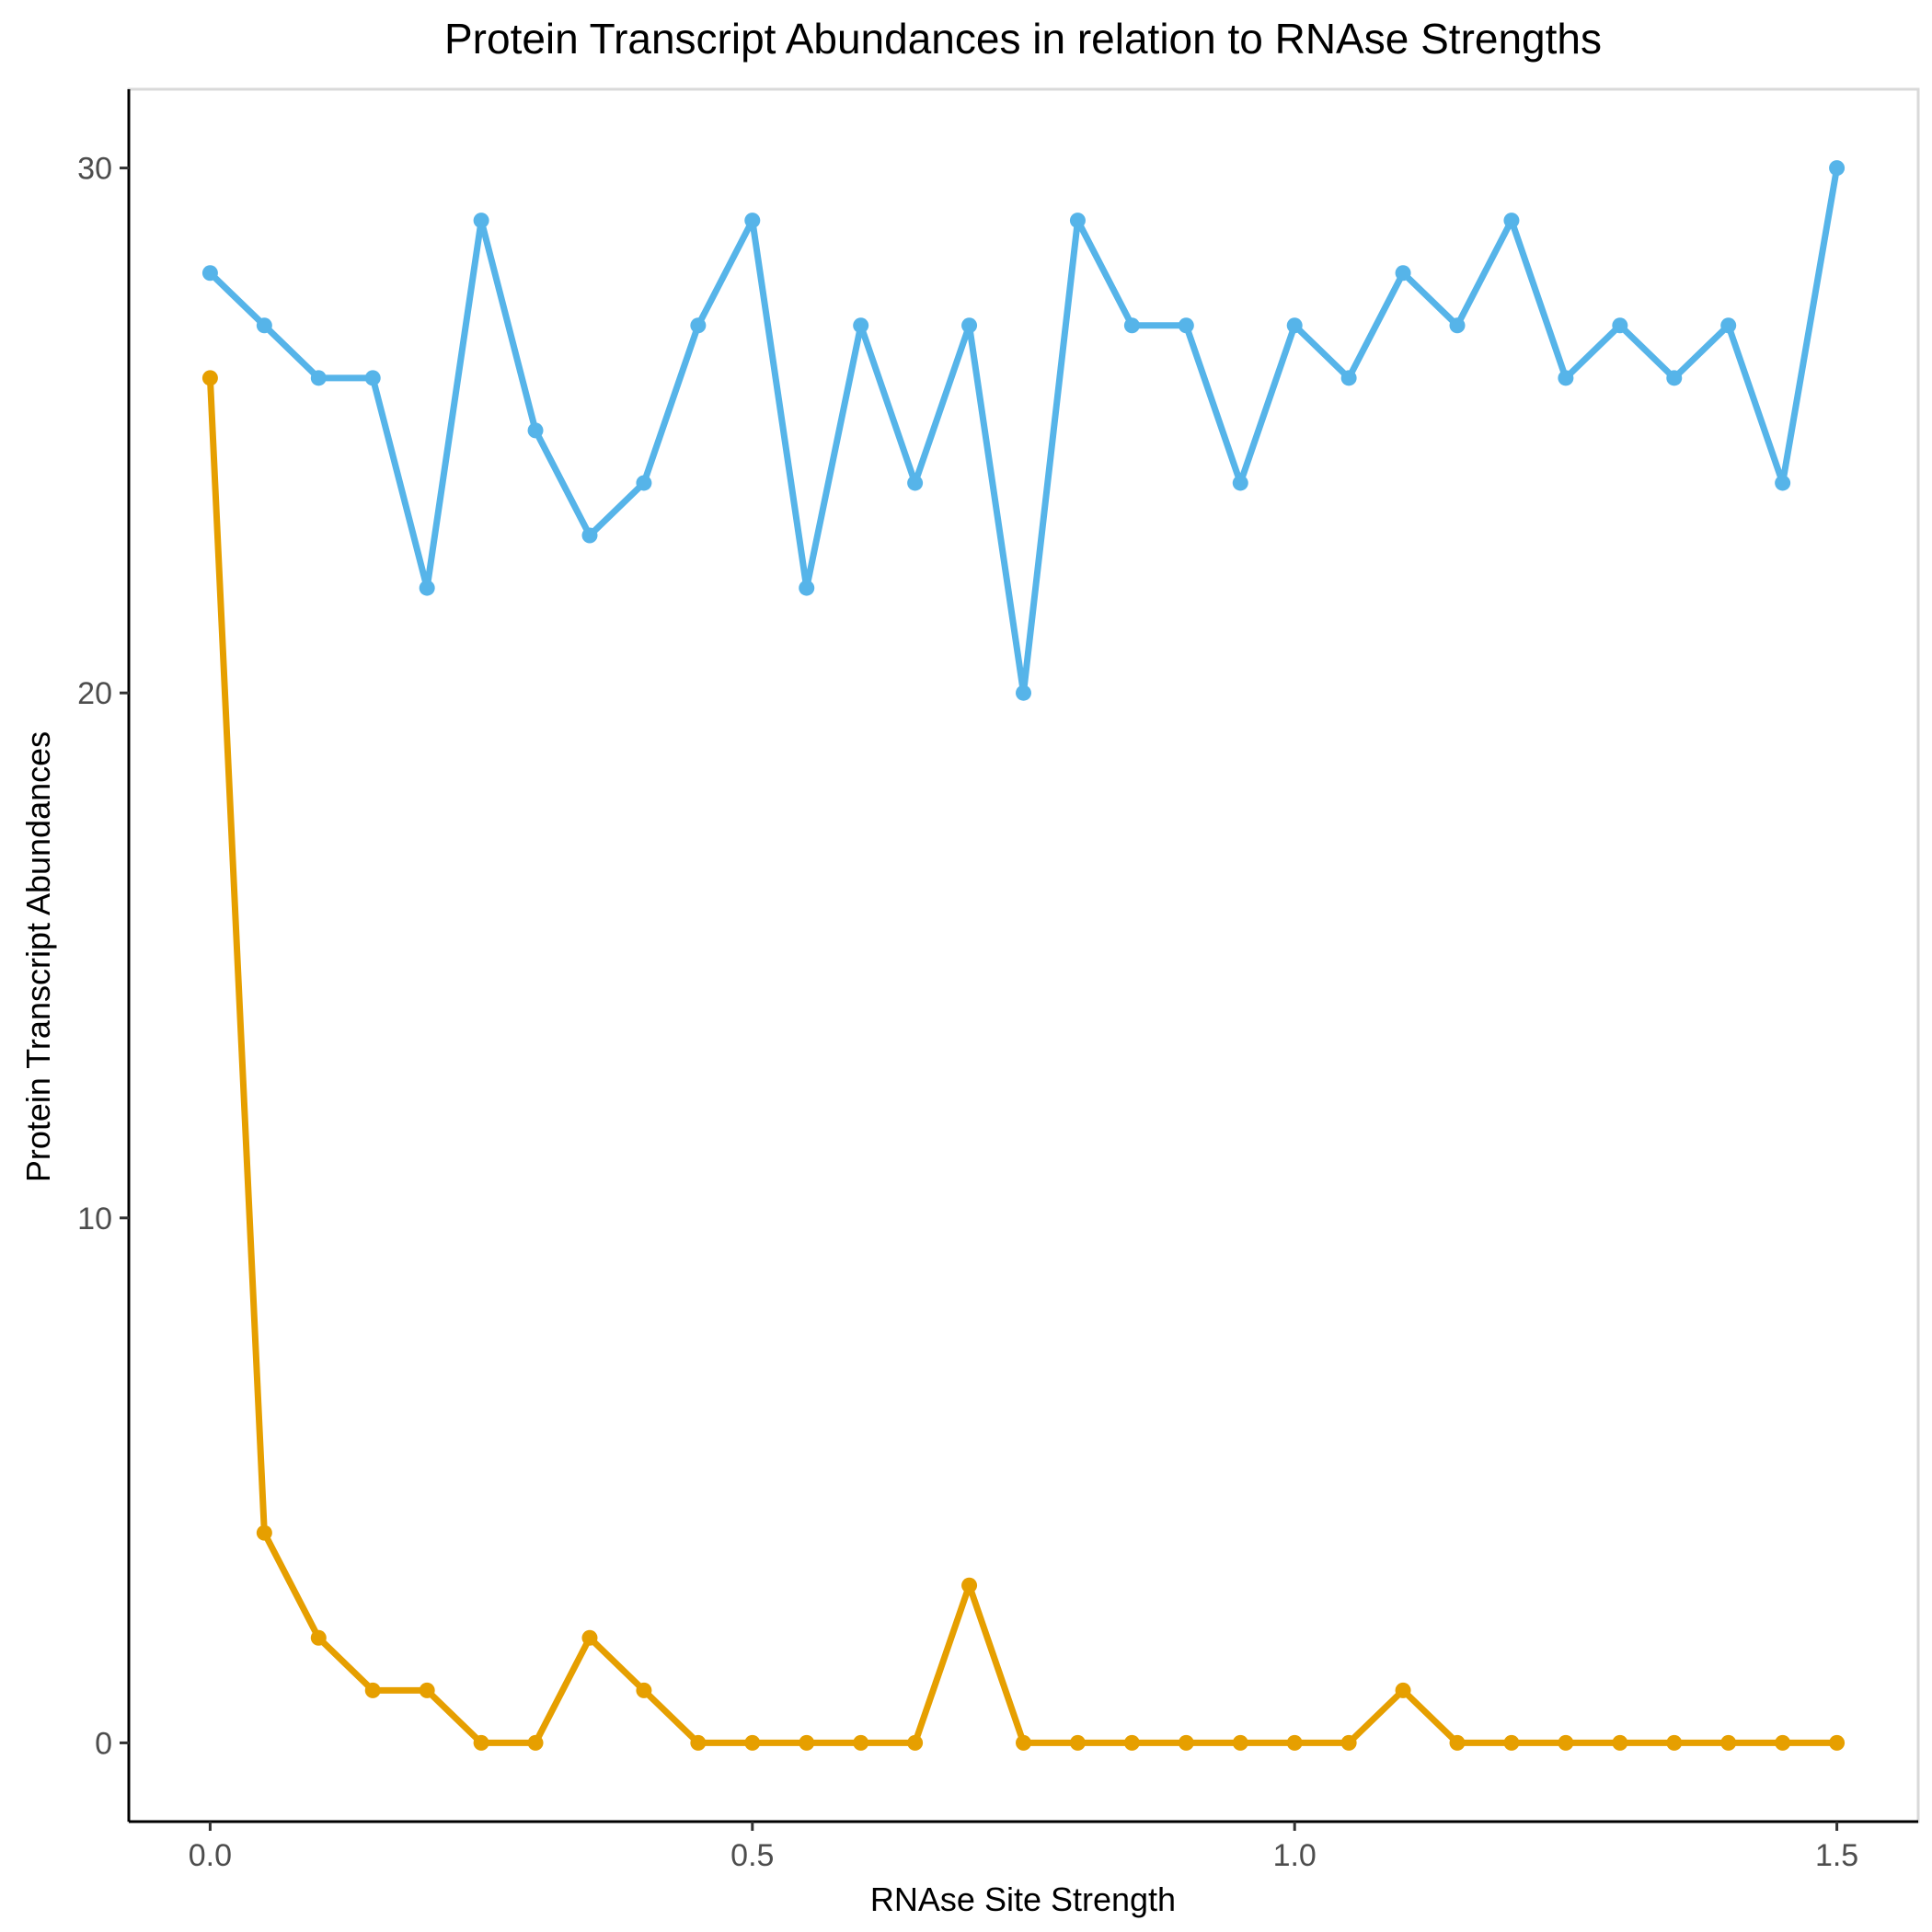  Describe the element at coordinates (103, 956) in the screenshot. I see `y-axis-ticks: 0 10 20 30` at that location.